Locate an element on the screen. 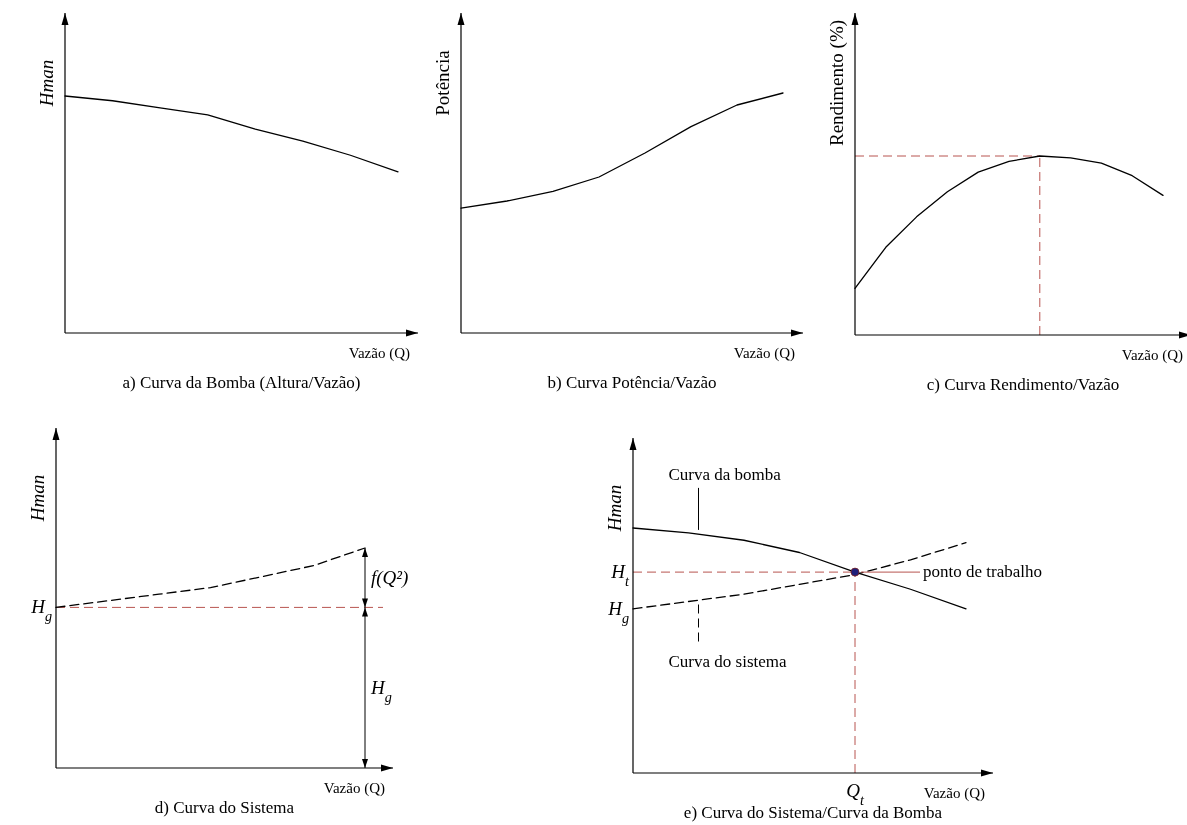 The image size is (1187, 825). ref-line-label: H$_{t}$ is located at coordinates (620, 575).